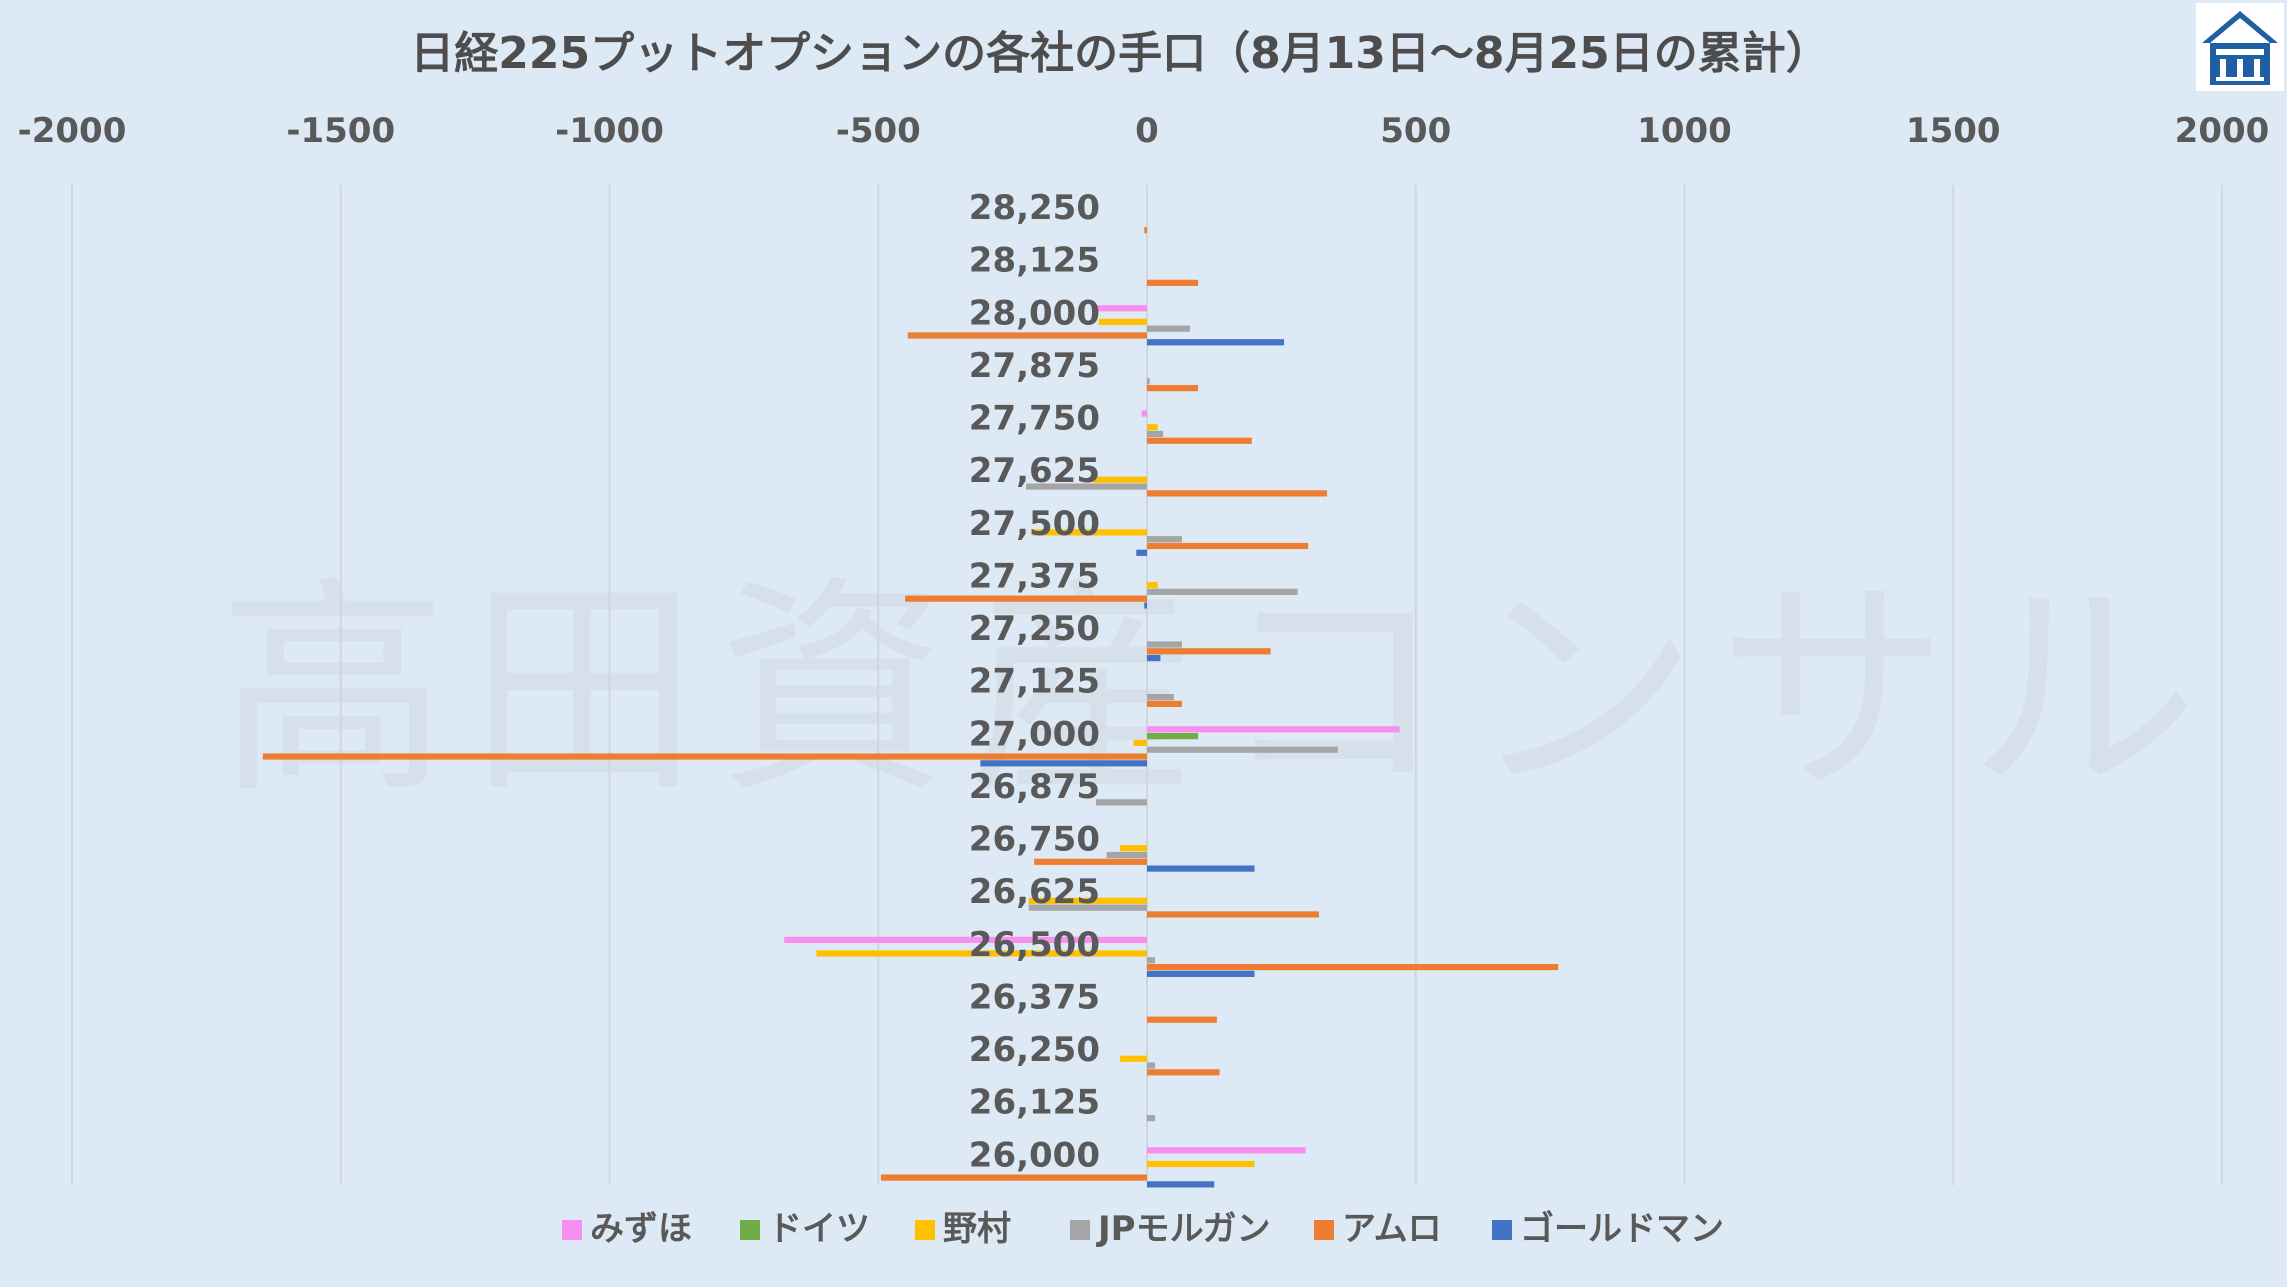 The height and width of the screenshot is (1287, 2287). I want to click on y-tick-label: 27,625, so click(1034, 471).